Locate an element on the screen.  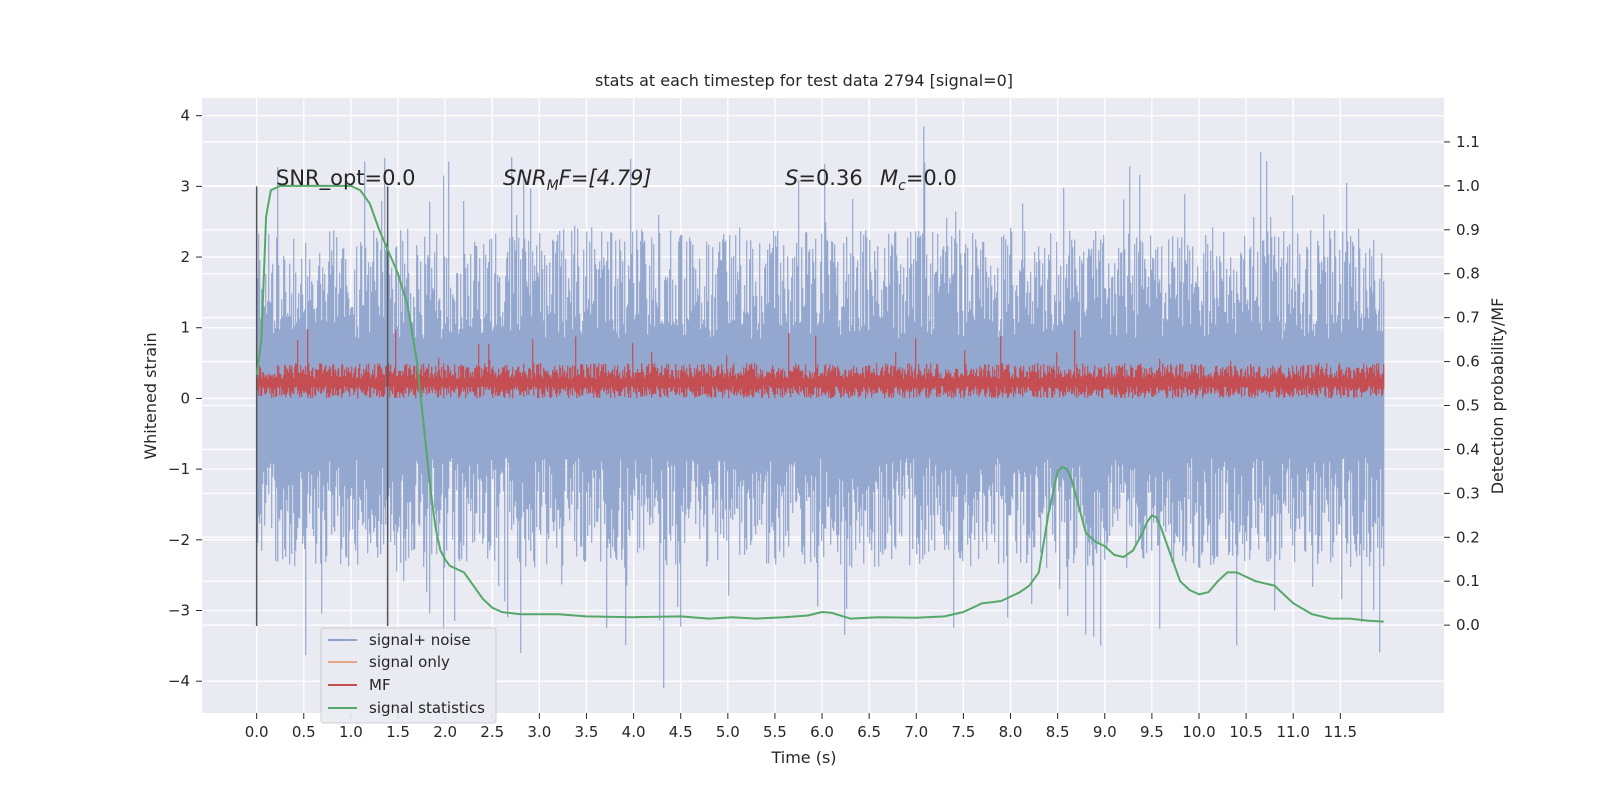
x-tick-label: 2.0 is located at coordinates (445, 732).